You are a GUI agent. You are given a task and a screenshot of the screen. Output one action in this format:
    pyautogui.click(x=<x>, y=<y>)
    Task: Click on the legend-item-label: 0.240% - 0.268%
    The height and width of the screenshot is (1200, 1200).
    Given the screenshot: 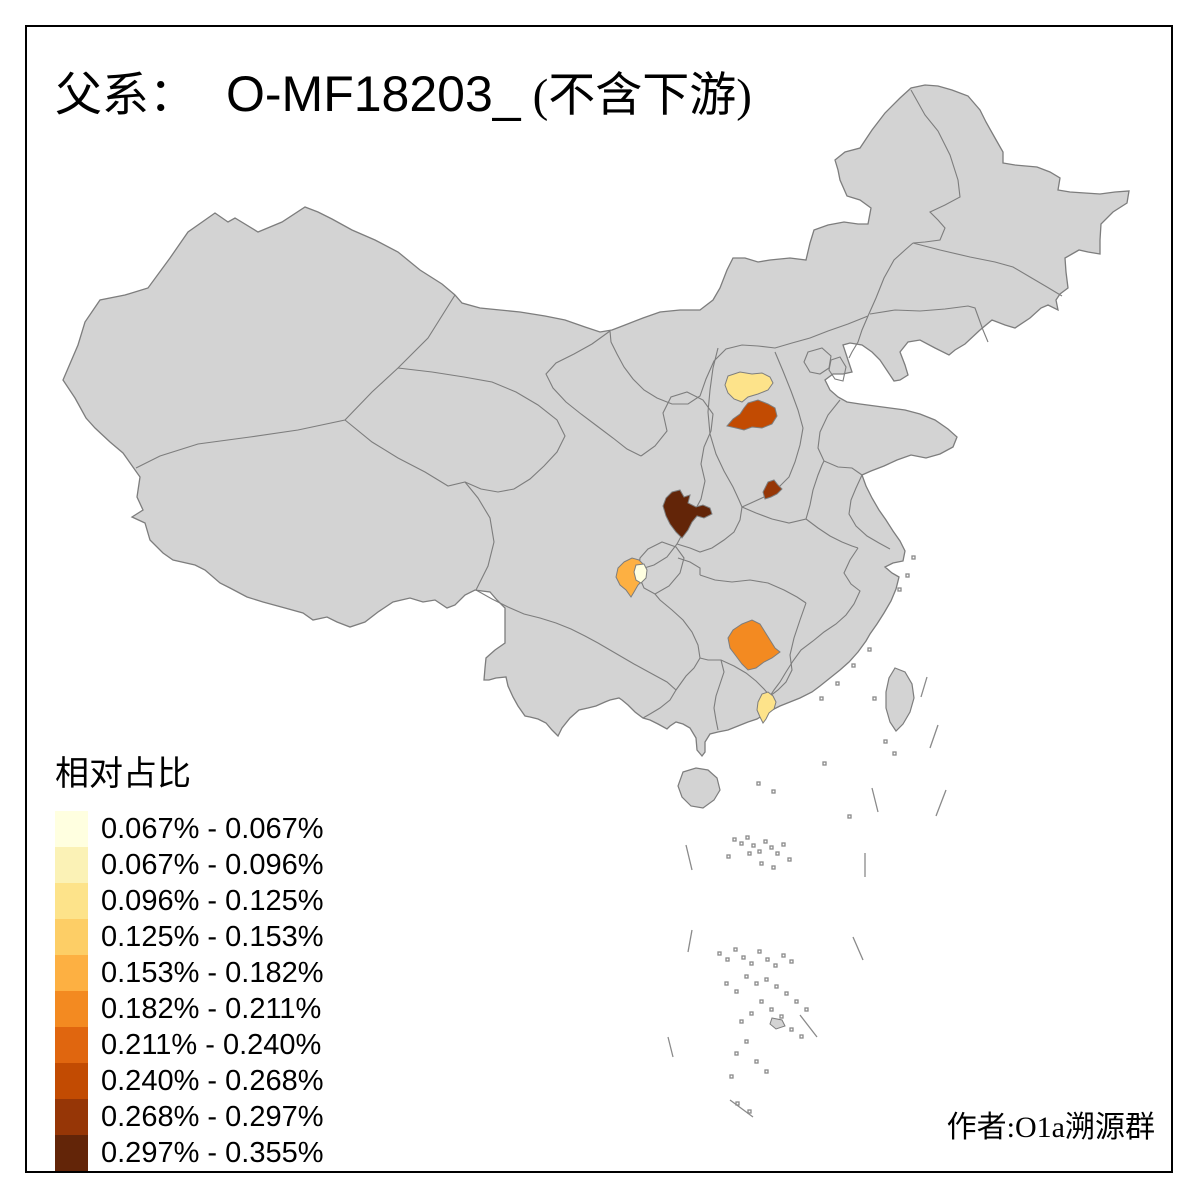 What is the action you would take?
    pyautogui.click(x=212, y=1081)
    